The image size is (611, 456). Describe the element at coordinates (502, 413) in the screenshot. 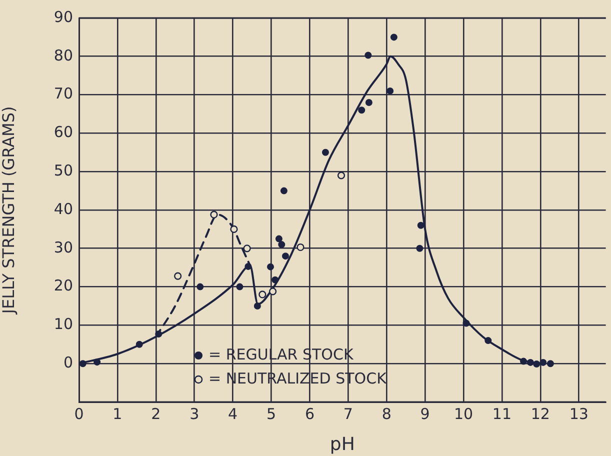

I see `x-tick-label: 11` at that location.